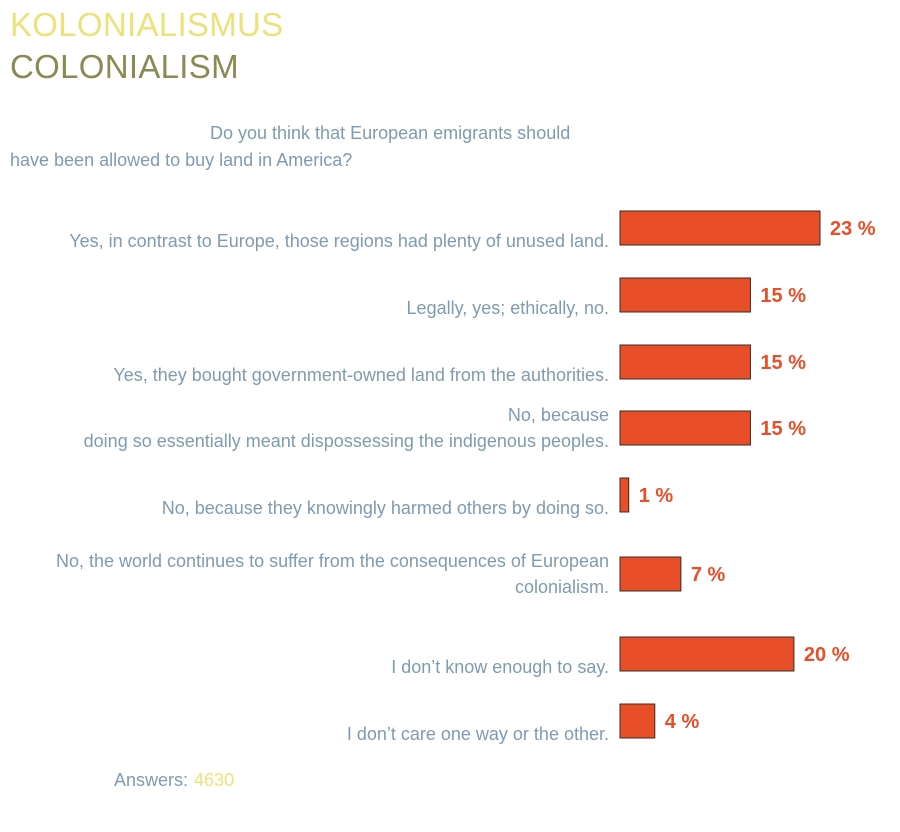  What do you see at coordinates (151, 780) in the screenshot?
I see `answers-label: Answers:` at bounding box center [151, 780].